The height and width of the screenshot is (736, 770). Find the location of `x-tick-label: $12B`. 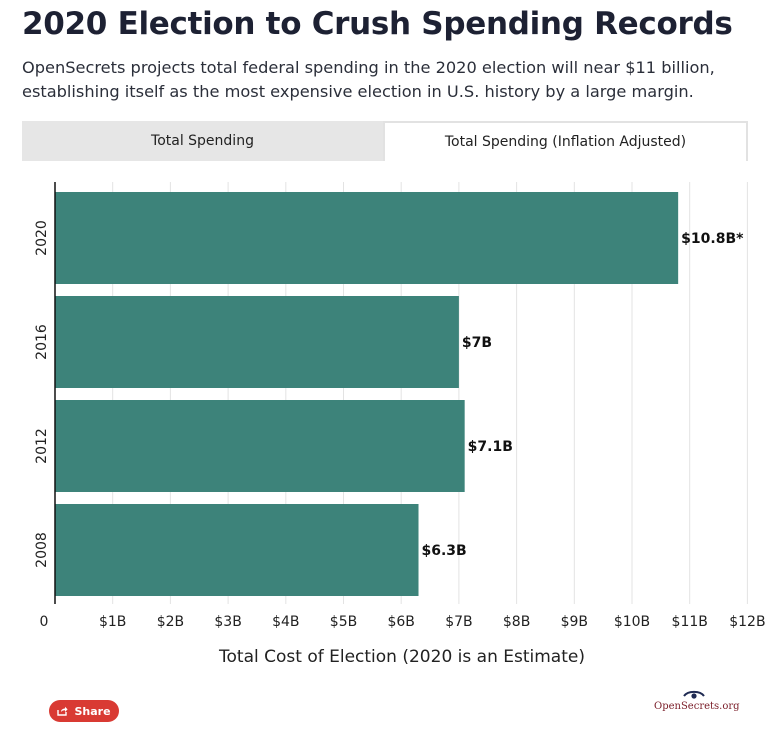

x-tick-label: $12B is located at coordinates (747, 622).